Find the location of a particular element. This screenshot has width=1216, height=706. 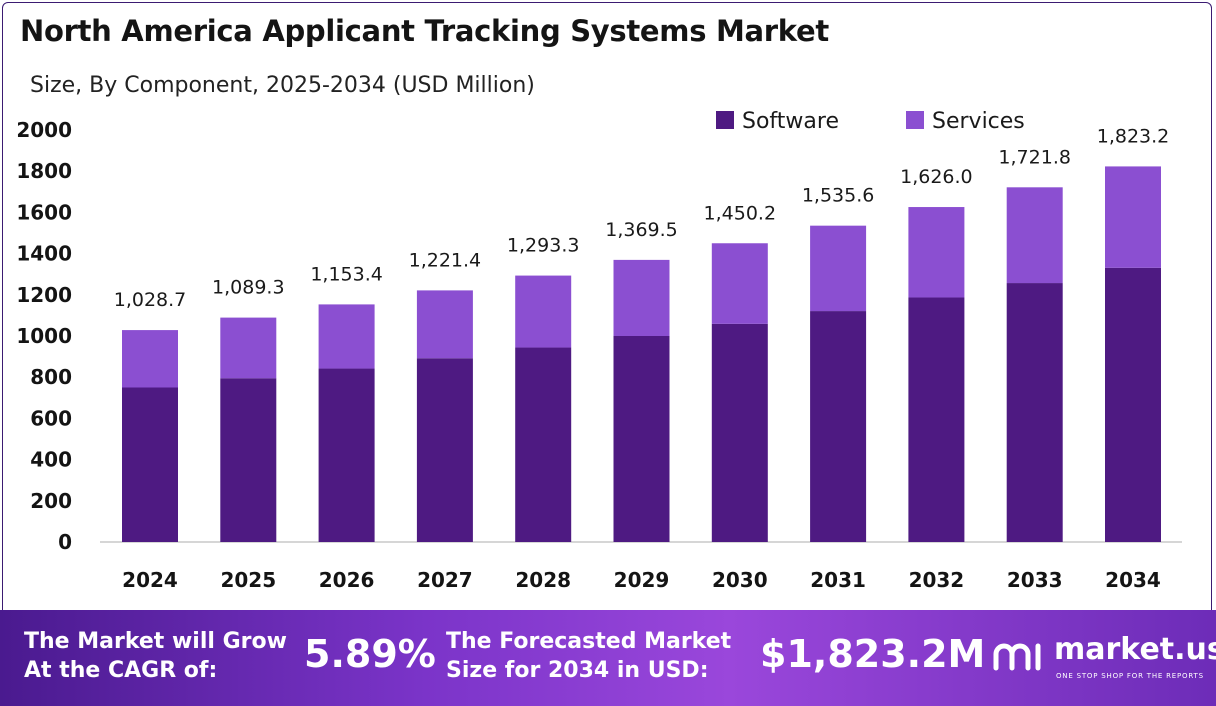

x-tick-label-2030: 2030 is located at coordinates (740, 580).